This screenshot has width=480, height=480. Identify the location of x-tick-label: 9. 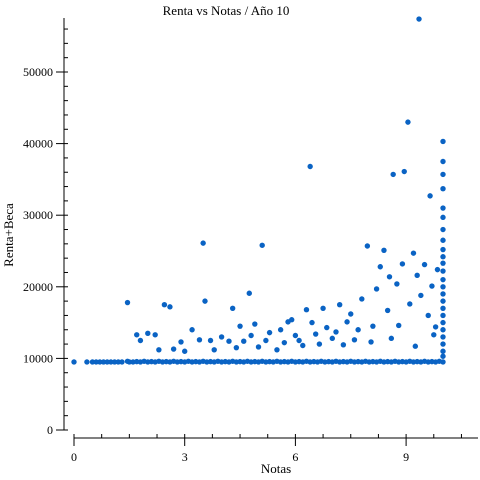
(406, 457).